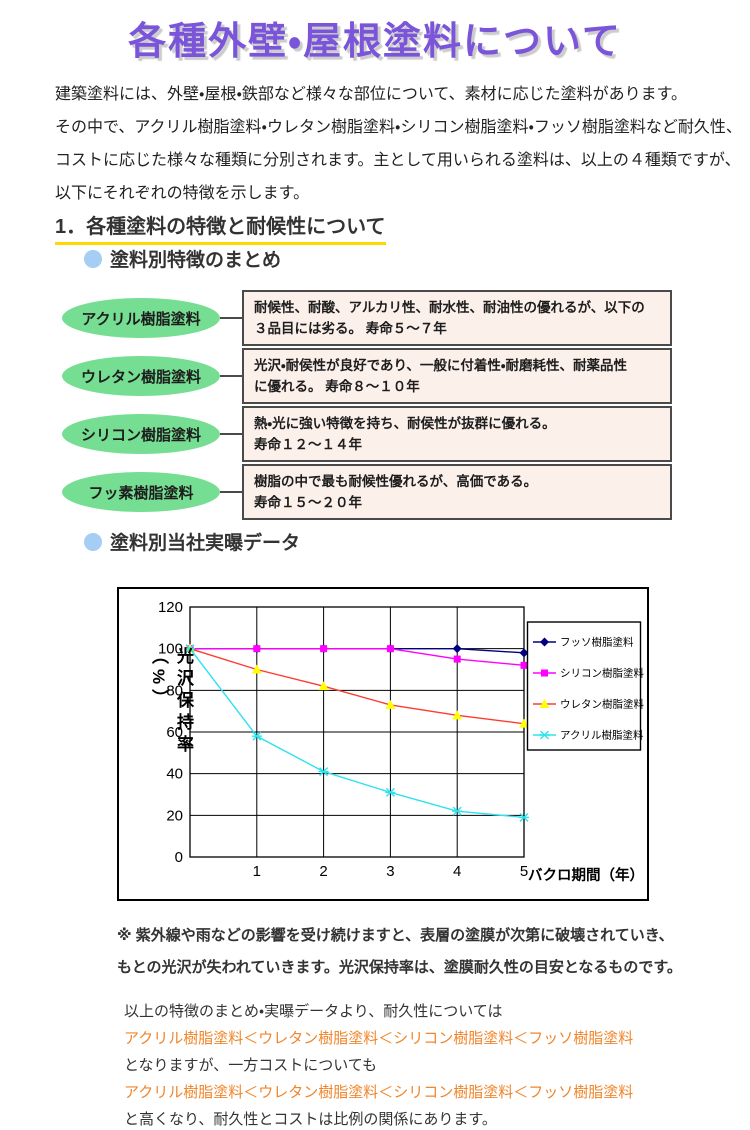 This screenshot has width=750, height=1130. I want to click on paint-label-ellipse: シリコン樹脂塗料, so click(141, 434).